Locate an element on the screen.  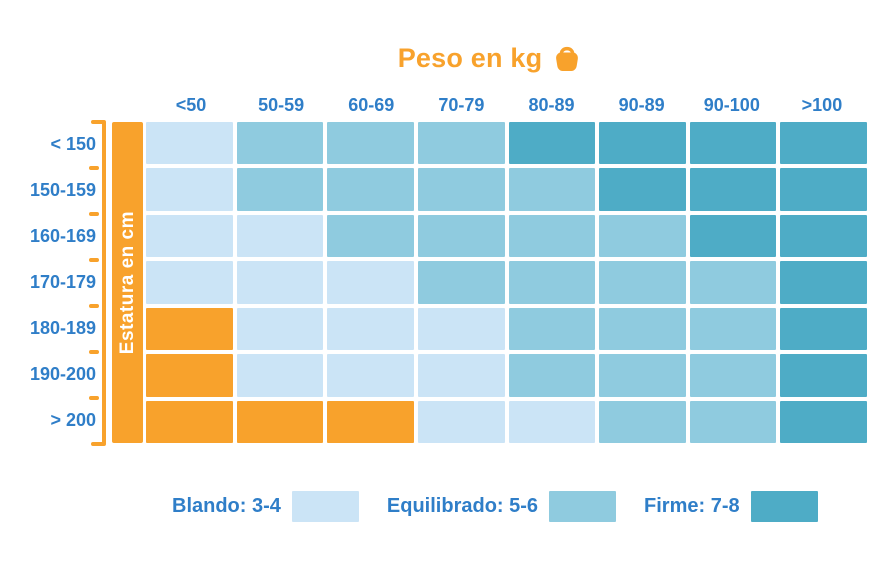
y-axis-label: 190-200 is located at coordinates (62, 373).